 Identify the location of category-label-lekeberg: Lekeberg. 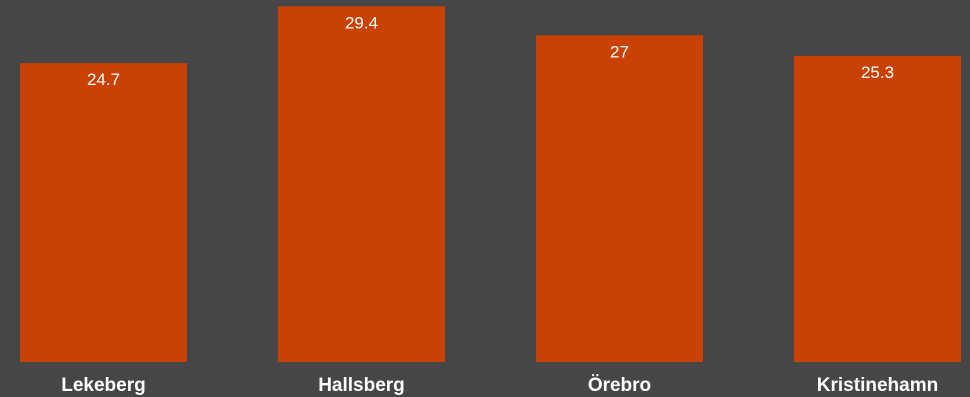
(103, 385).